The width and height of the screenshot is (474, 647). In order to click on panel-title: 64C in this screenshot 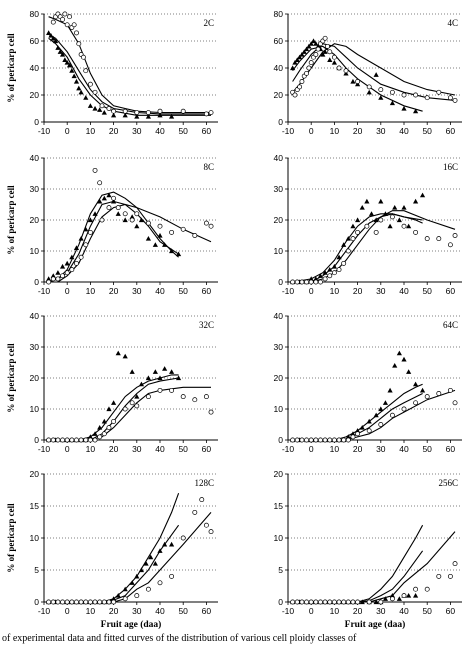, I will do `click(450, 325)`.